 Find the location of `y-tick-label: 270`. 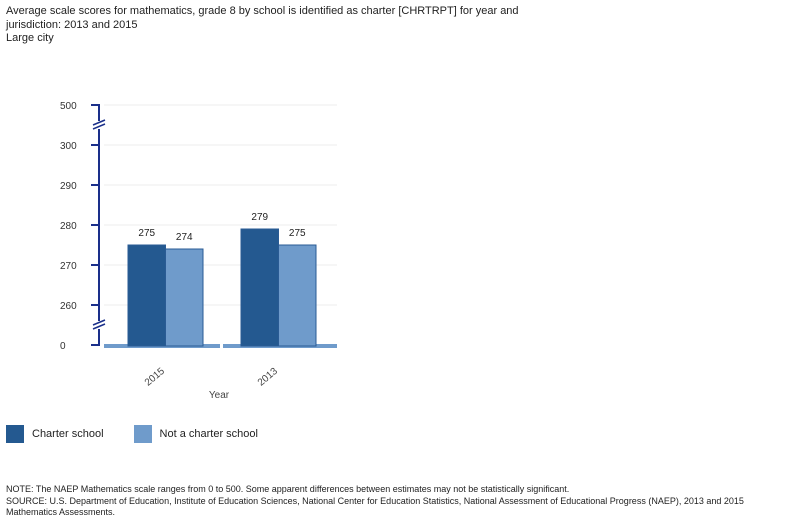

y-tick-label: 270 is located at coordinates (68, 266).